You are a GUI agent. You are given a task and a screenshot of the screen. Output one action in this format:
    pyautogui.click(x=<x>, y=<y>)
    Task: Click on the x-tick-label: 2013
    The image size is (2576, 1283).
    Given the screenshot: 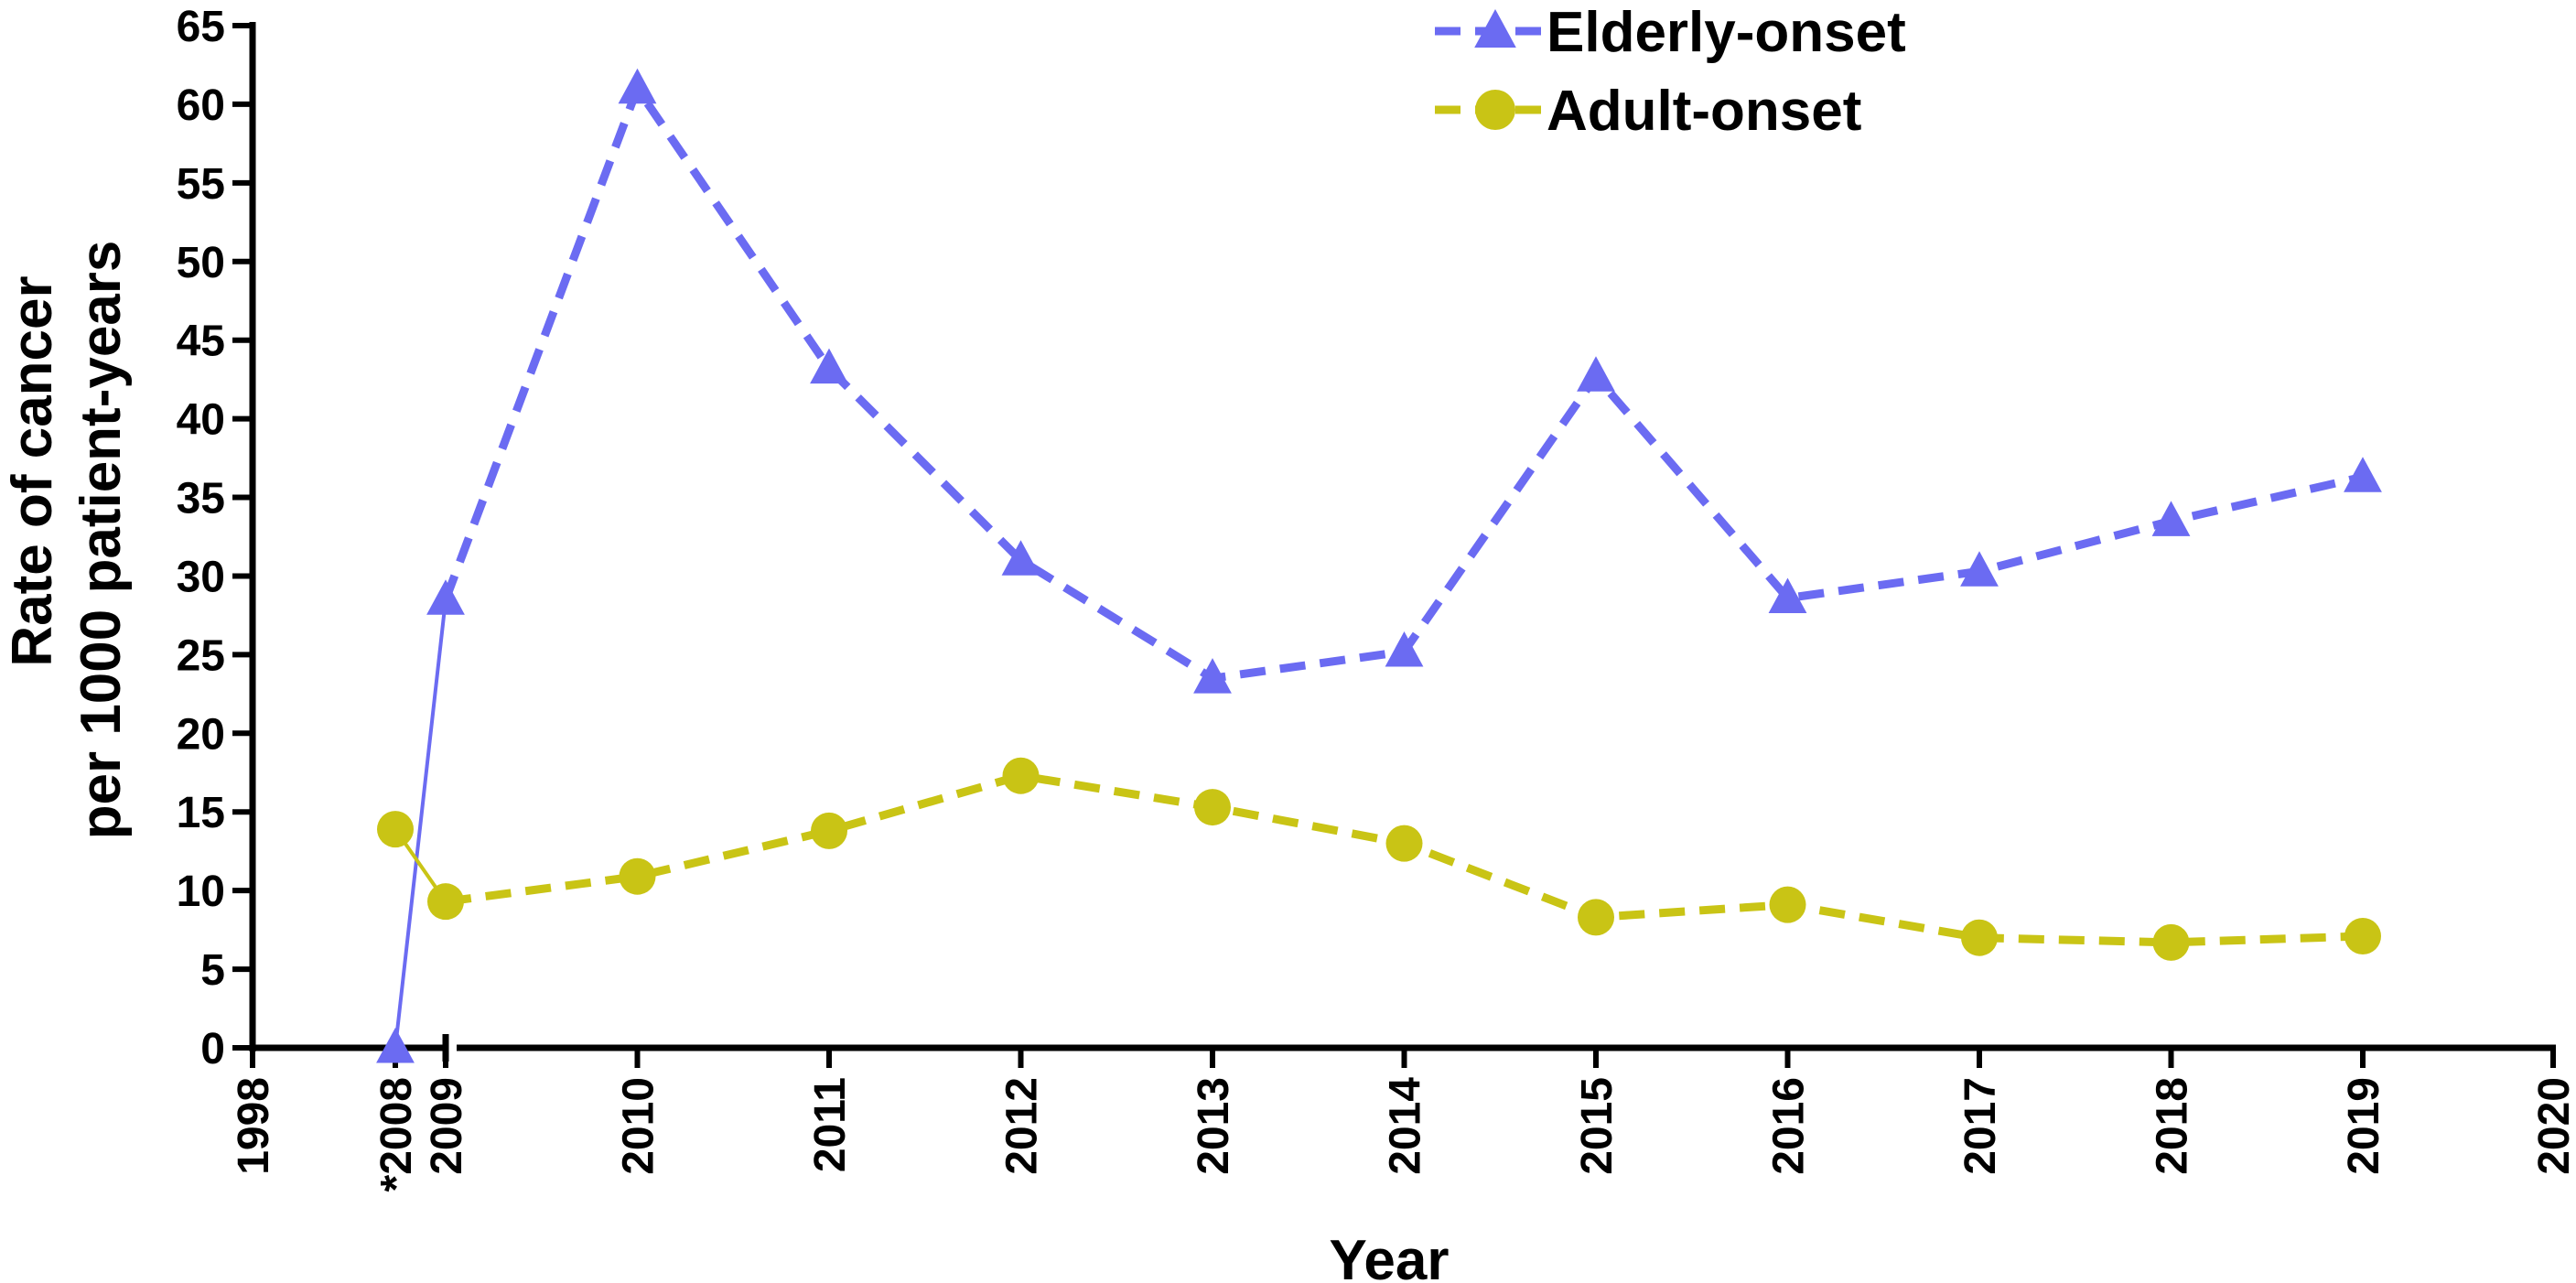 What is the action you would take?
    pyautogui.click(x=1214, y=1126)
    